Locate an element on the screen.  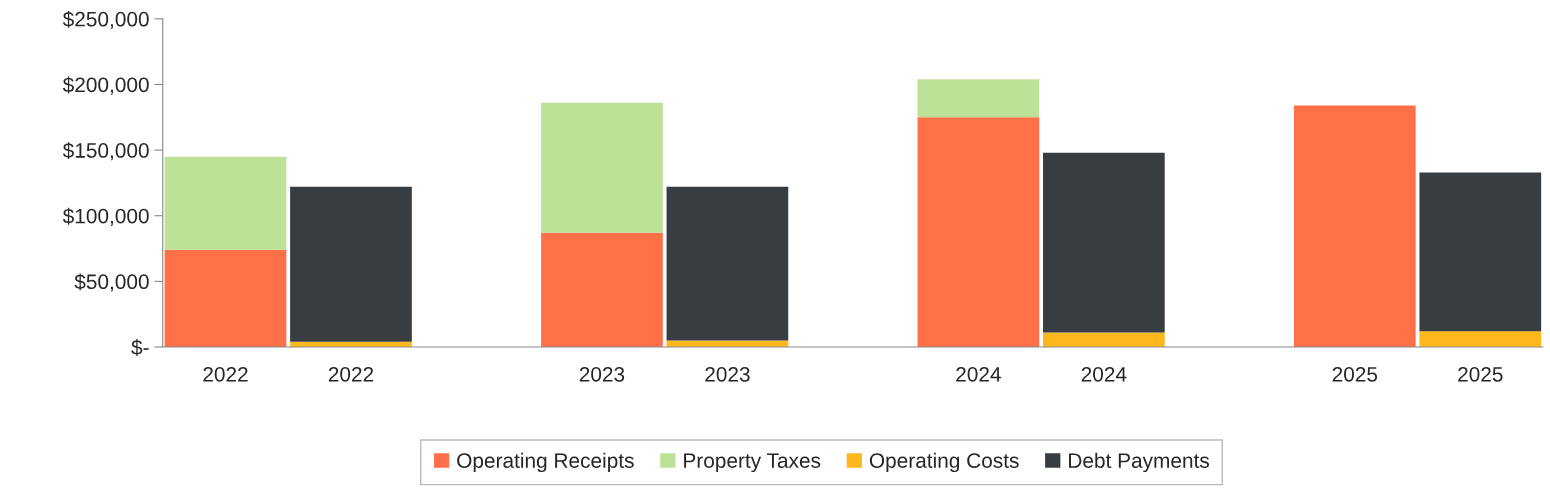
y-tick-label: $250,000 is located at coordinates (105, 20).